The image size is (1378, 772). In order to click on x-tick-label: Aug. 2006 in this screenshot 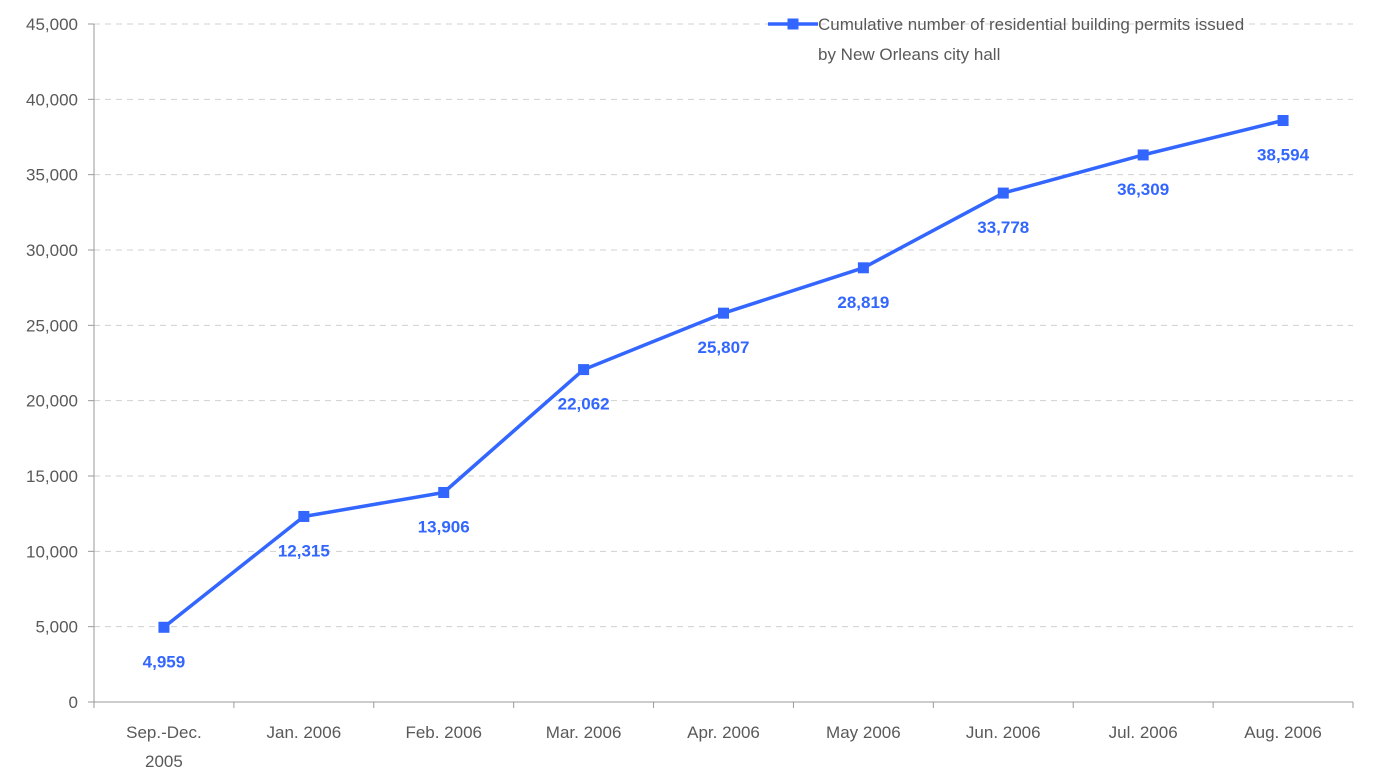, I will do `click(1283, 732)`.